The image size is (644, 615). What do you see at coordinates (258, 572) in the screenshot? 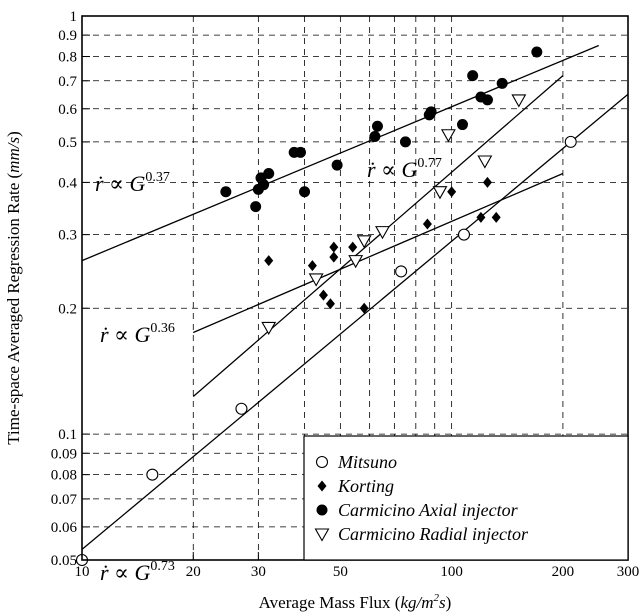
I see `x-tick-label: 30` at bounding box center [258, 572].